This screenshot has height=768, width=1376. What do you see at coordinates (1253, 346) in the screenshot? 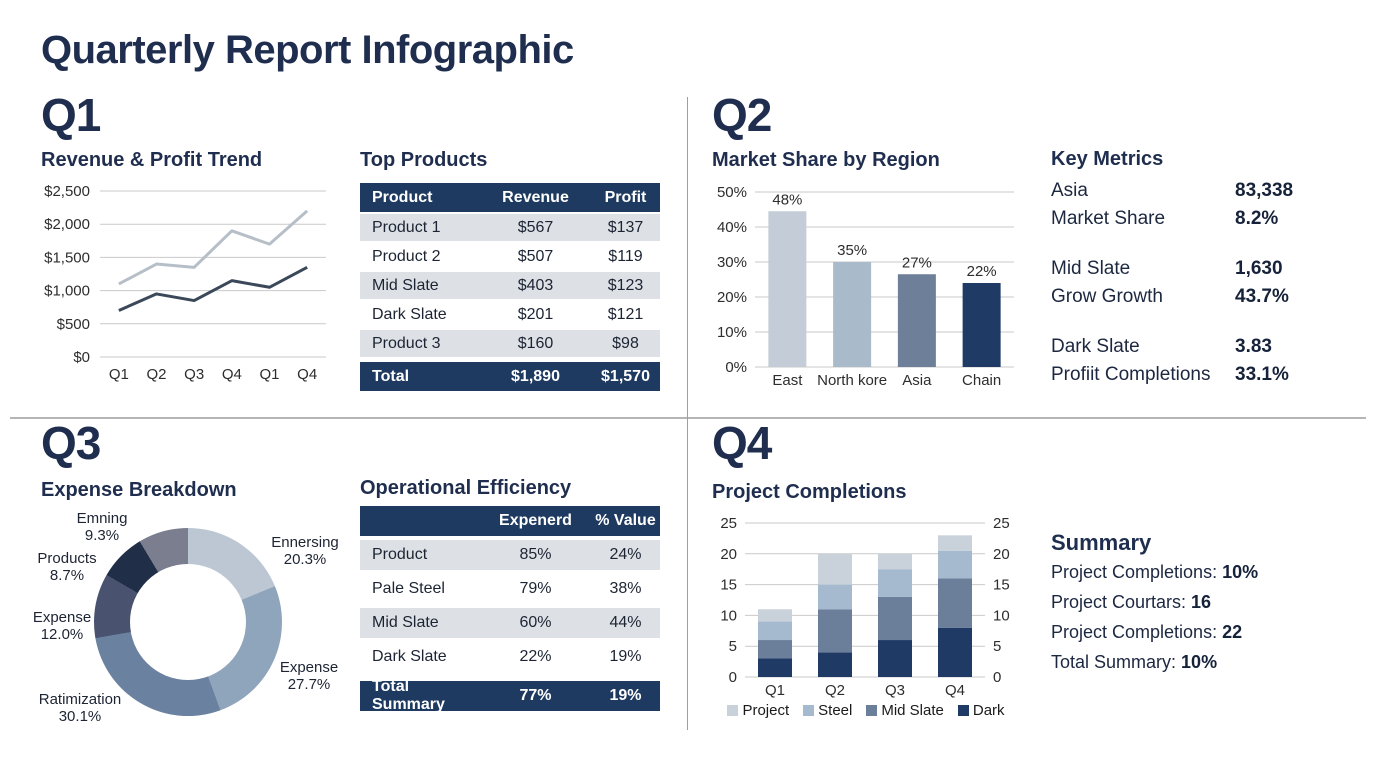
I see `metric-value: 3.83` at bounding box center [1253, 346].